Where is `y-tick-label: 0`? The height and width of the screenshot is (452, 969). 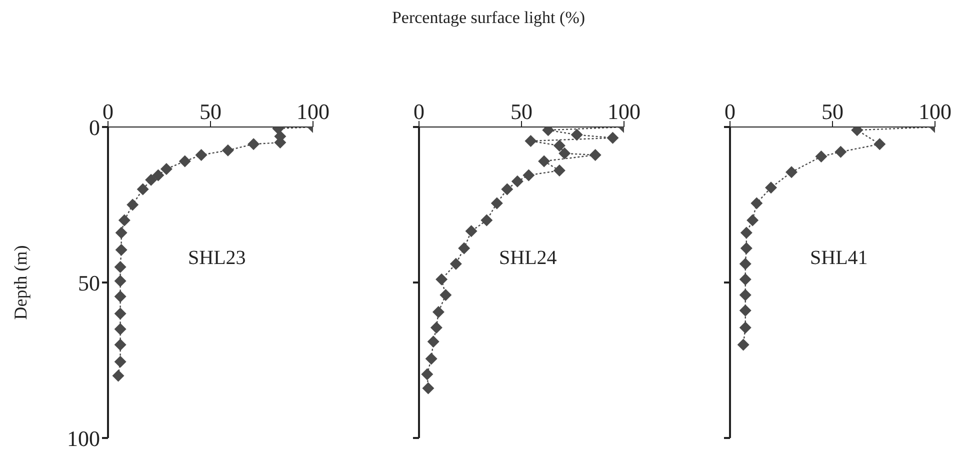 y-tick-label: 0 is located at coordinates (94, 127).